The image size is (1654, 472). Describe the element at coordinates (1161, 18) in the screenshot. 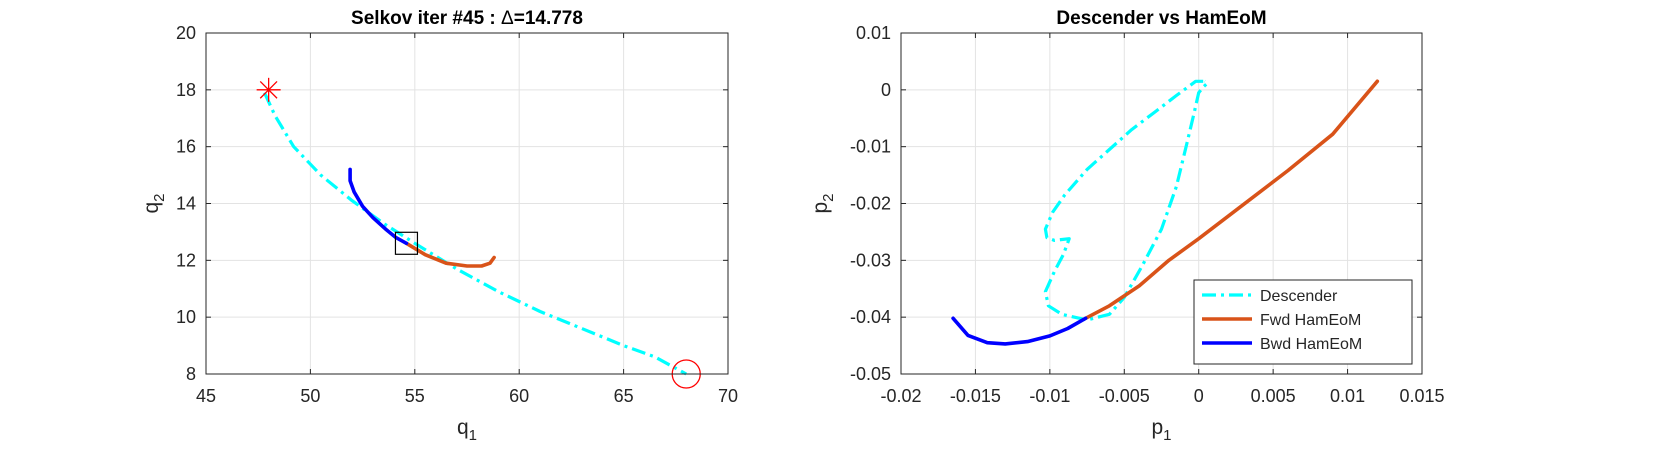

I see `chart-title: Descender vs HamEoM` at that location.